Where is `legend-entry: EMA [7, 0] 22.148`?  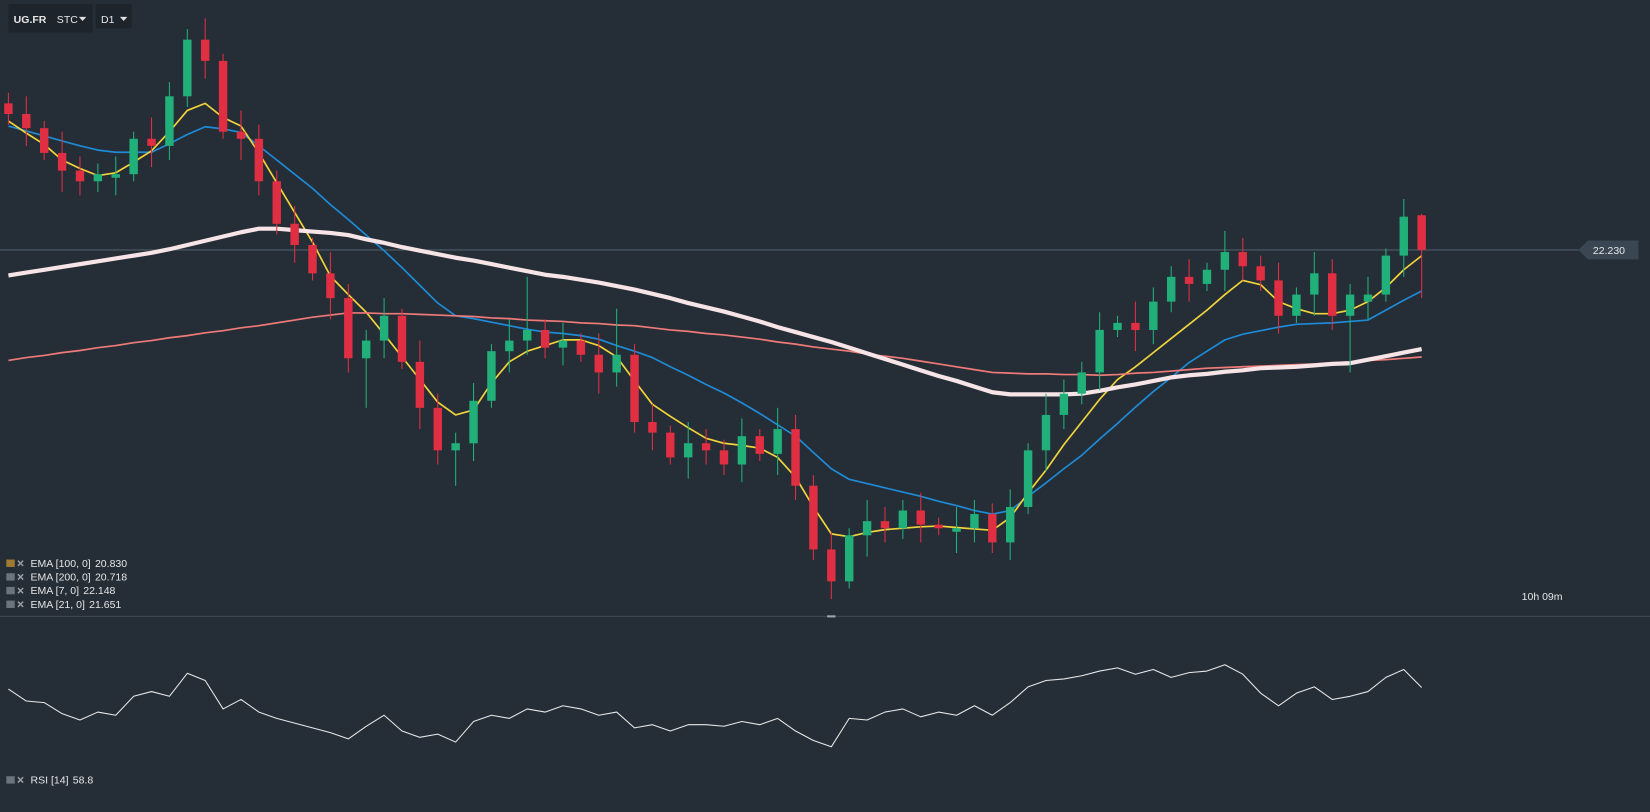
legend-entry: EMA [7, 0] 22.148 is located at coordinates (61, 591).